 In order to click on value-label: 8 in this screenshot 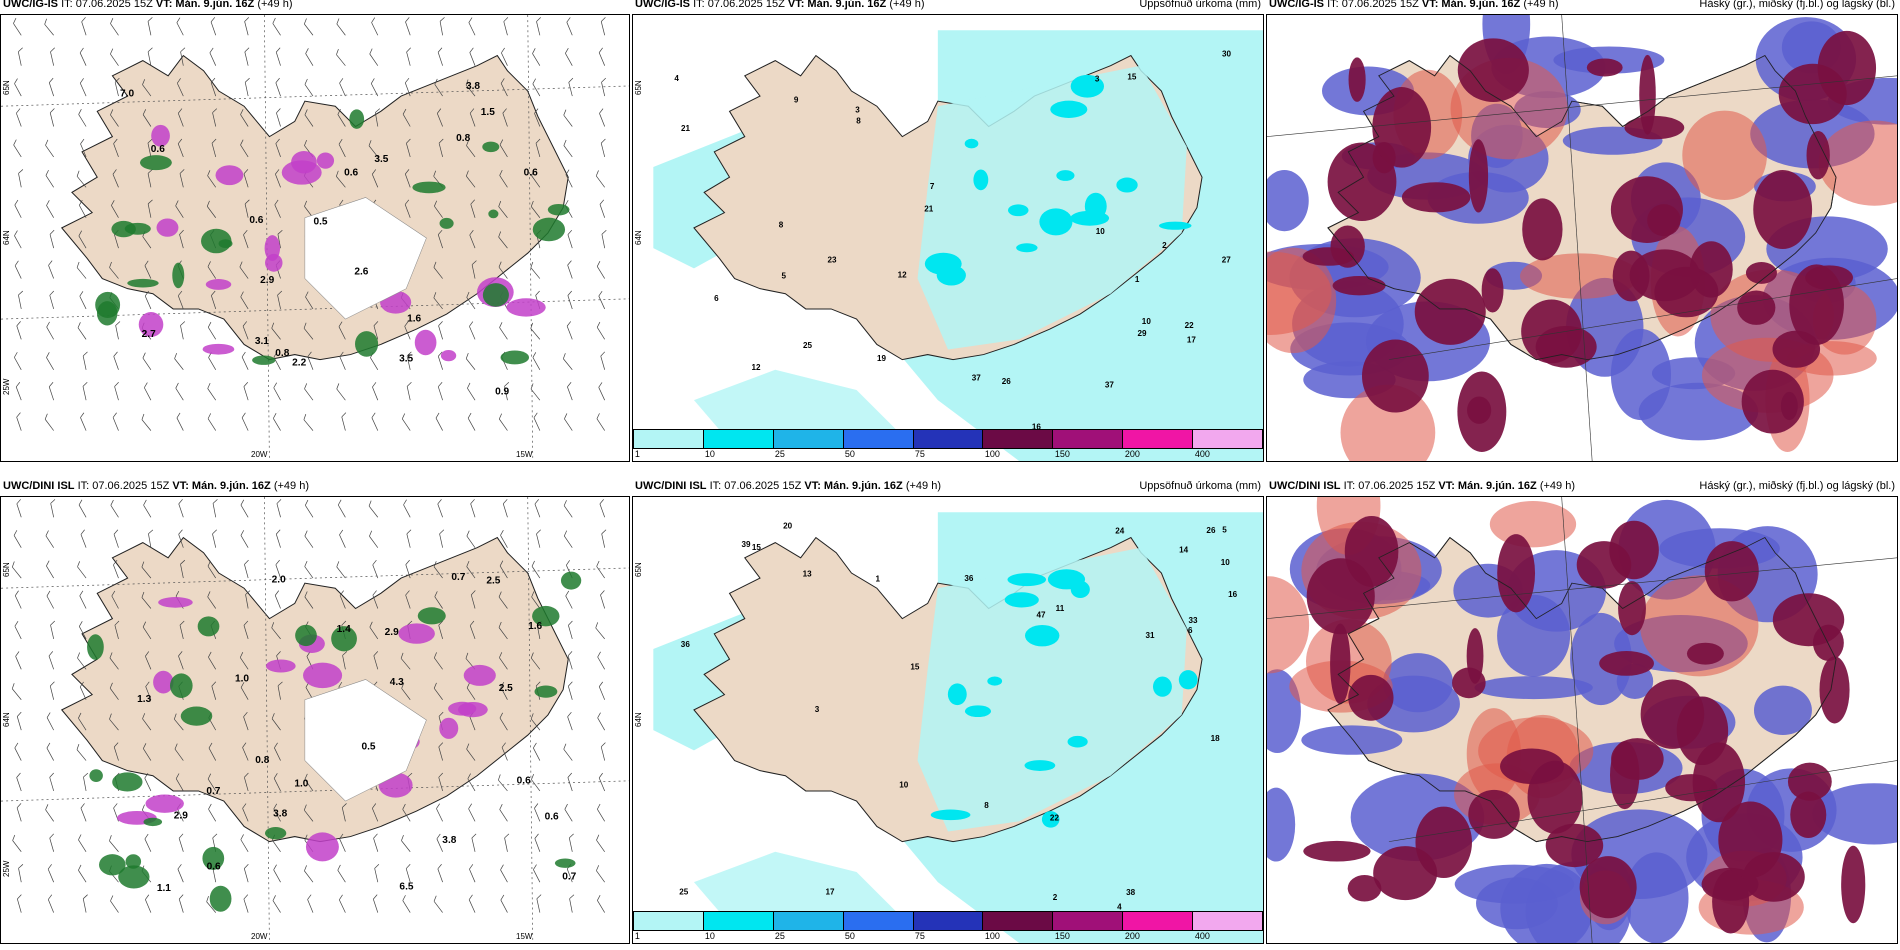, I will do `click(858, 120)`.